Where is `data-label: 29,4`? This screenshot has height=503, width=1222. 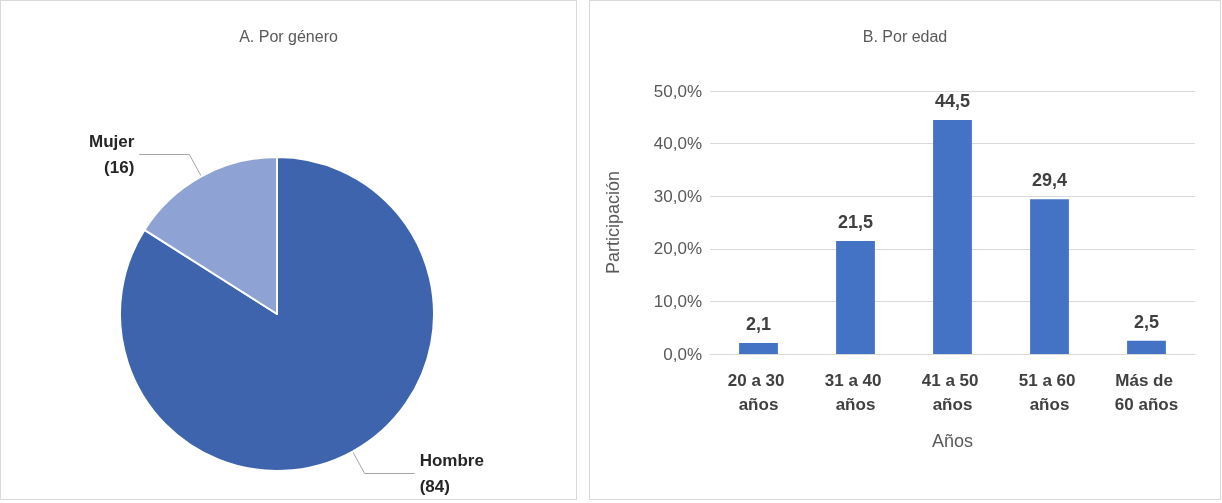 data-label: 29,4 is located at coordinates (1049, 180).